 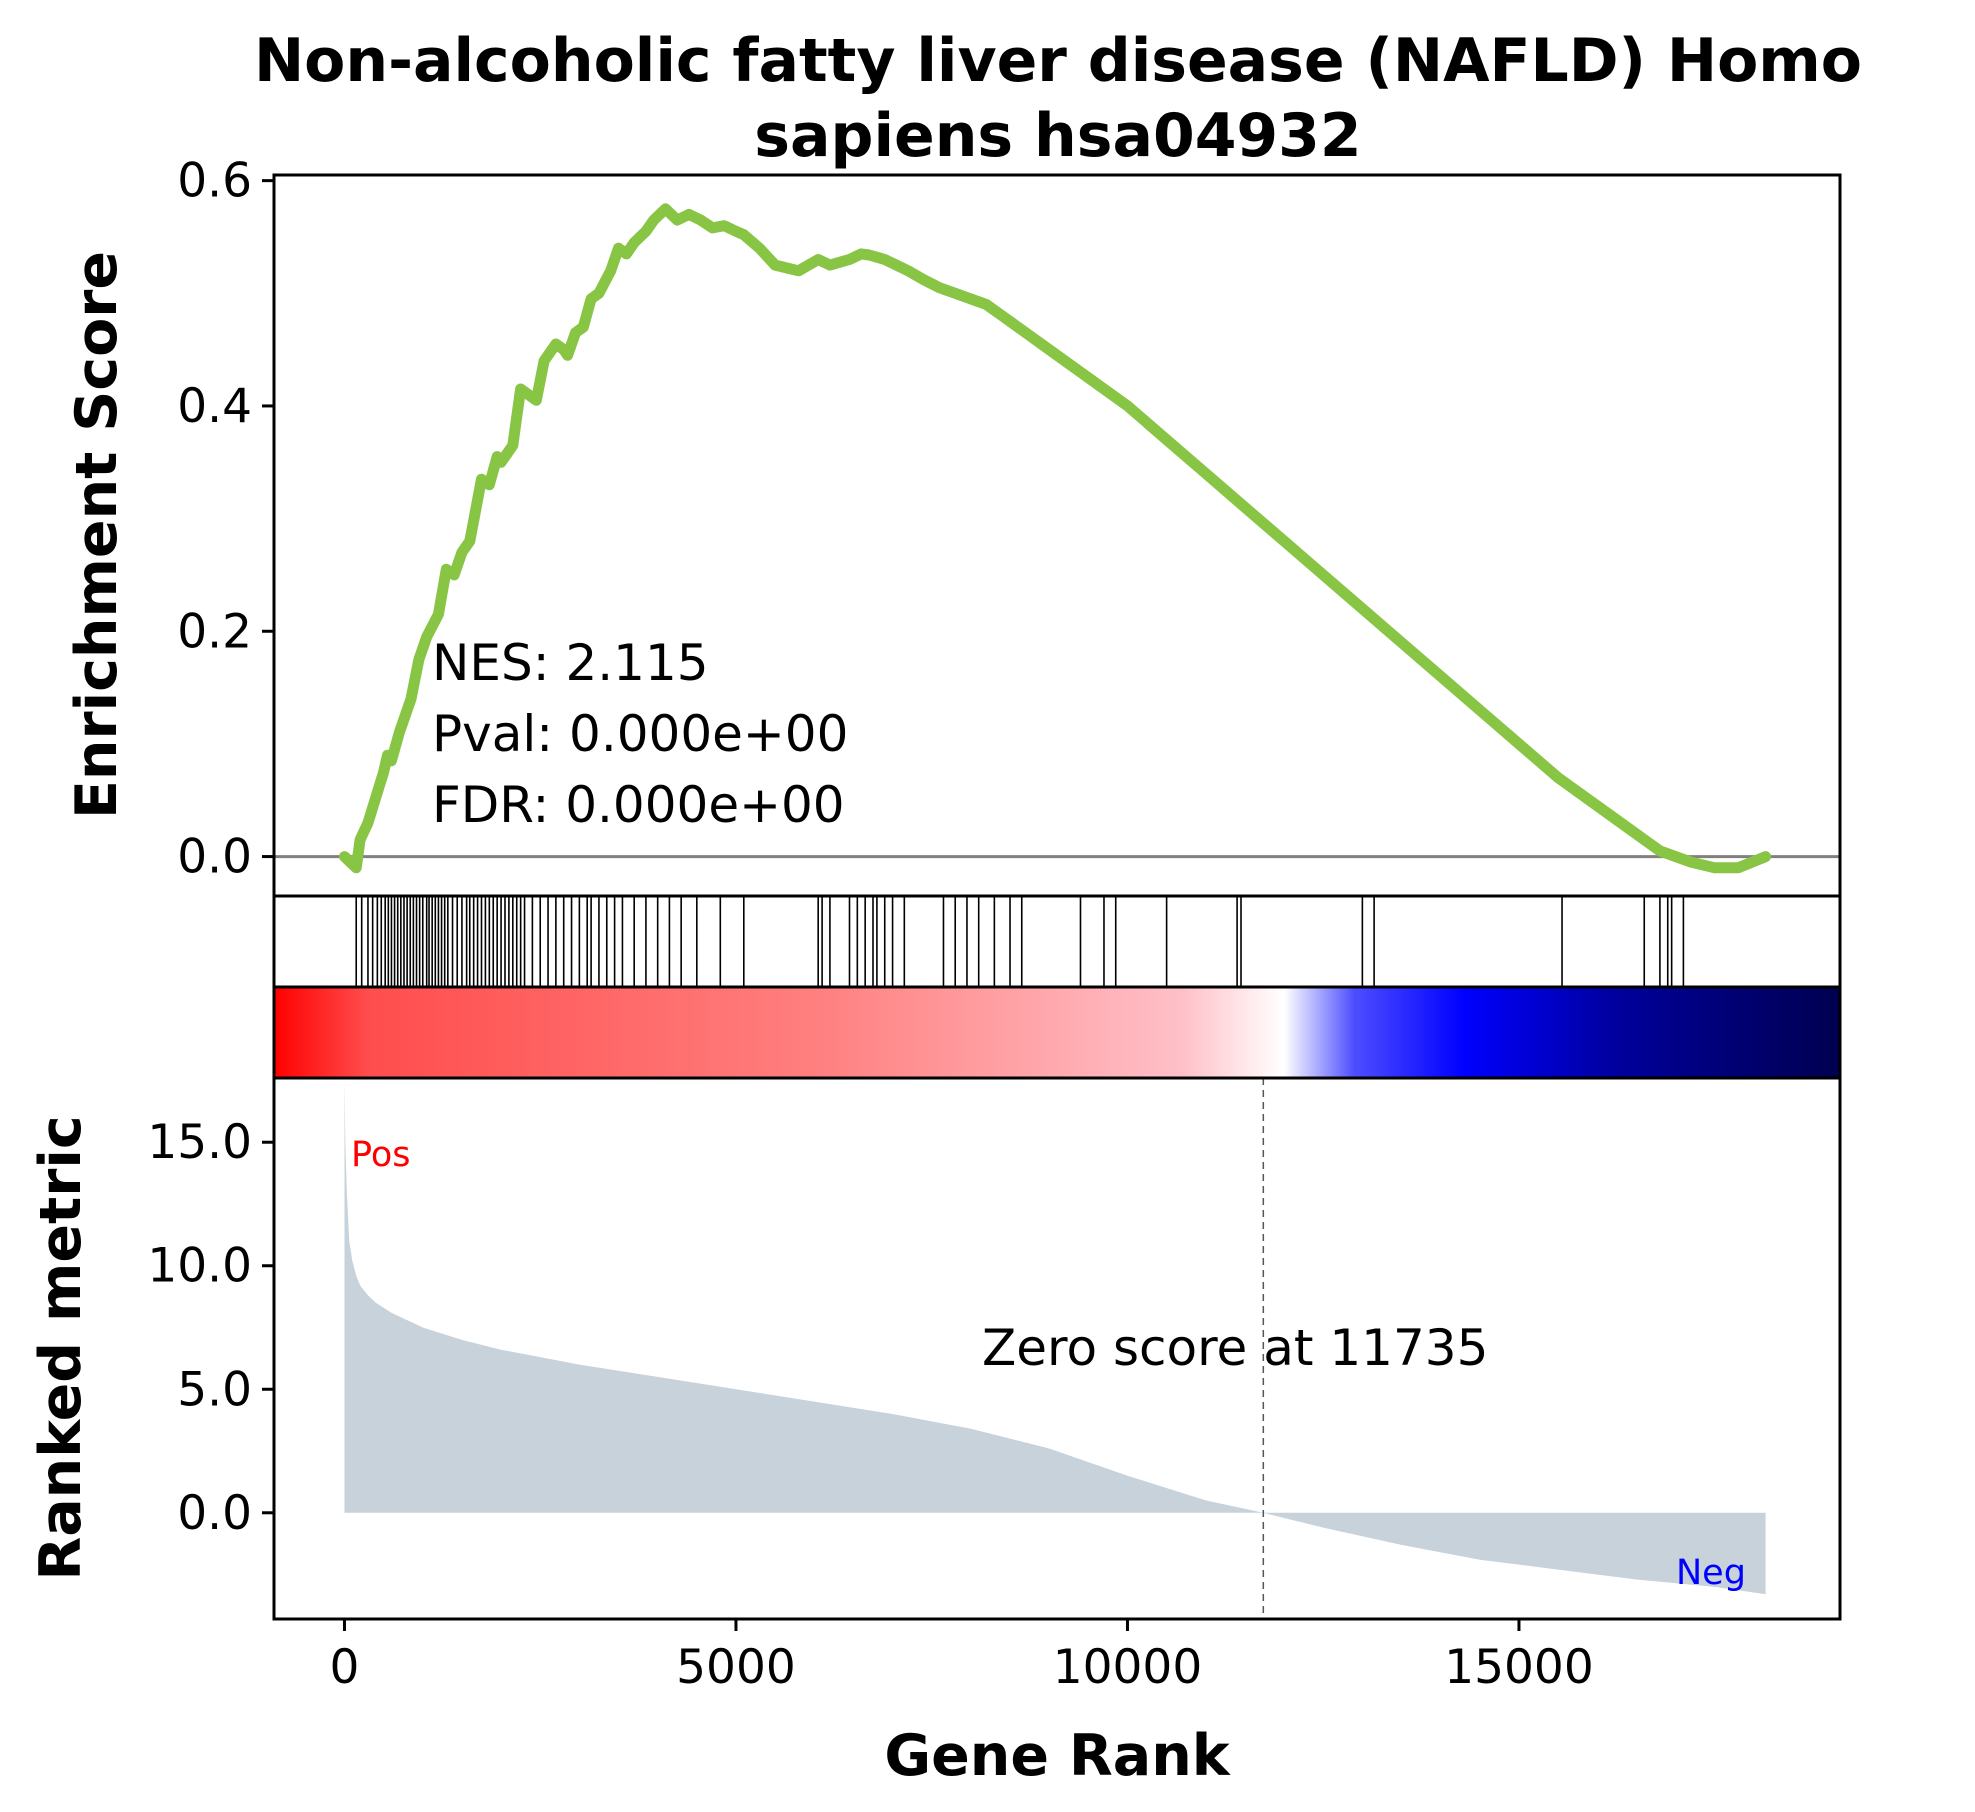 What do you see at coordinates (199, 1142) in the screenshot?
I see `rank-ytick-label: 15.0` at bounding box center [199, 1142].